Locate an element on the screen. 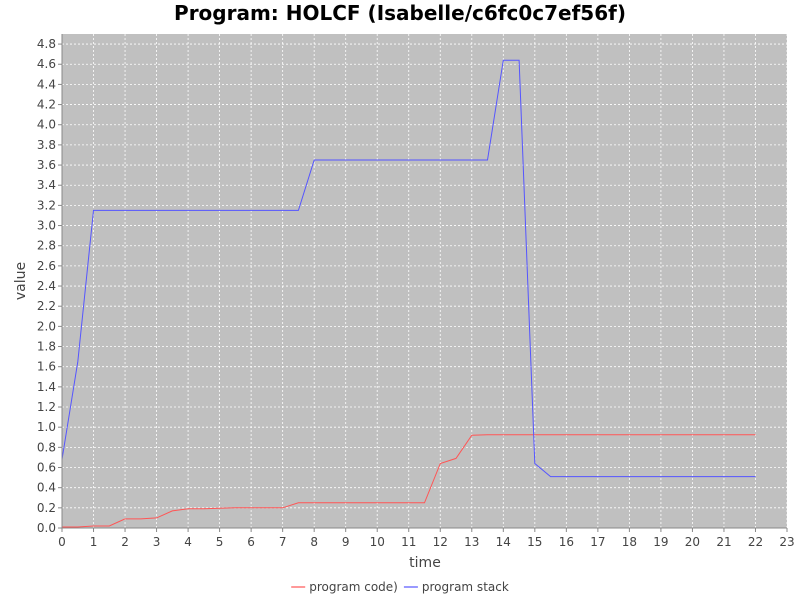 The height and width of the screenshot is (600, 800). x-tick-label: 6 is located at coordinates (251, 542).